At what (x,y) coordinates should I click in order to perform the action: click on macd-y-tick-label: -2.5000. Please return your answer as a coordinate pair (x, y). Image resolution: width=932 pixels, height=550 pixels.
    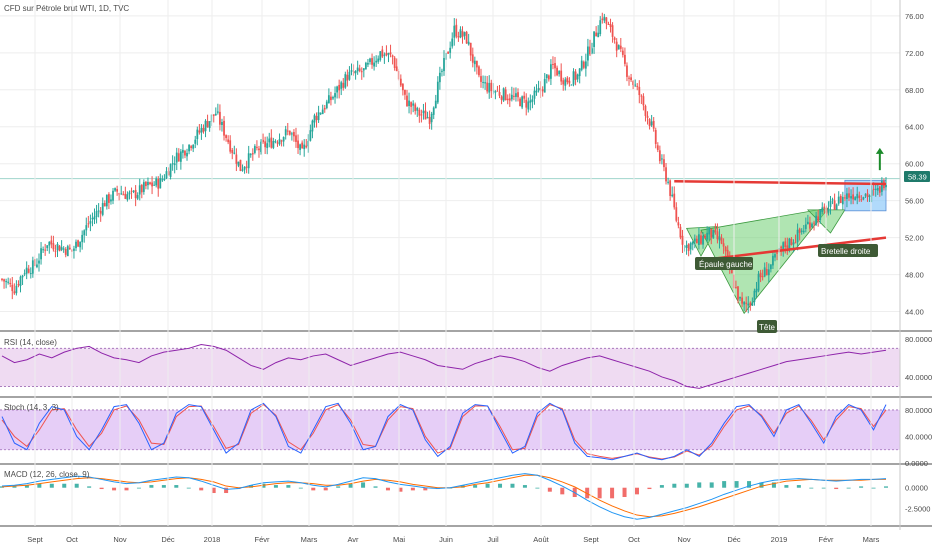
    Looking at the image, I should click on (917, 508).